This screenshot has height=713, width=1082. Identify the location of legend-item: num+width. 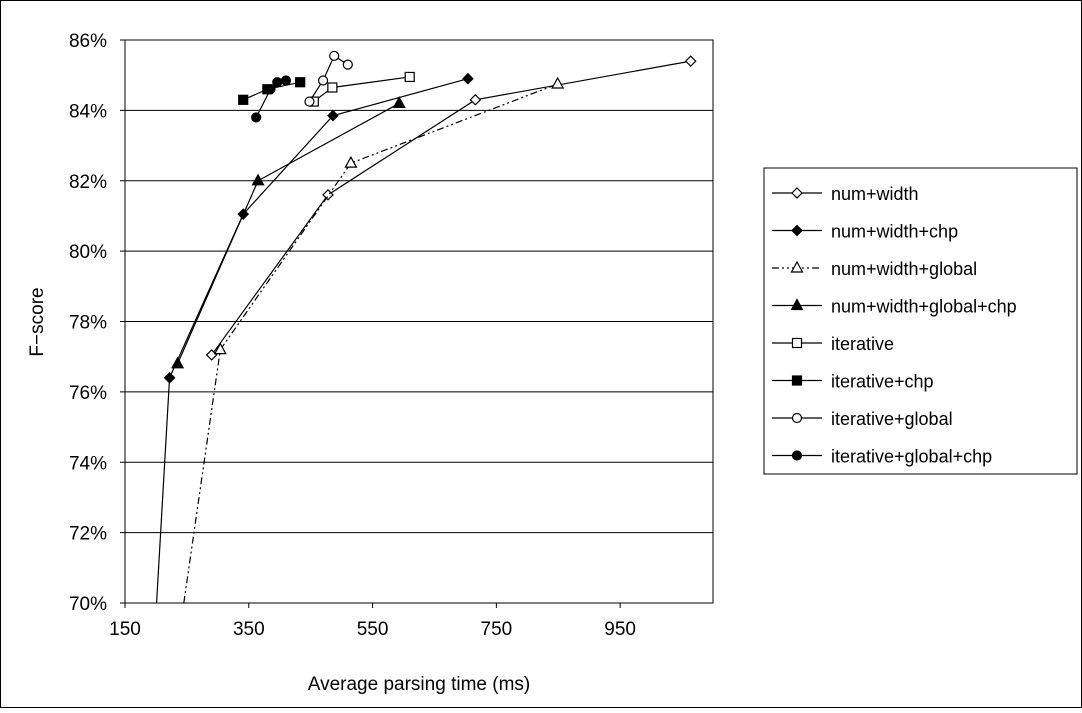
(845, 194).